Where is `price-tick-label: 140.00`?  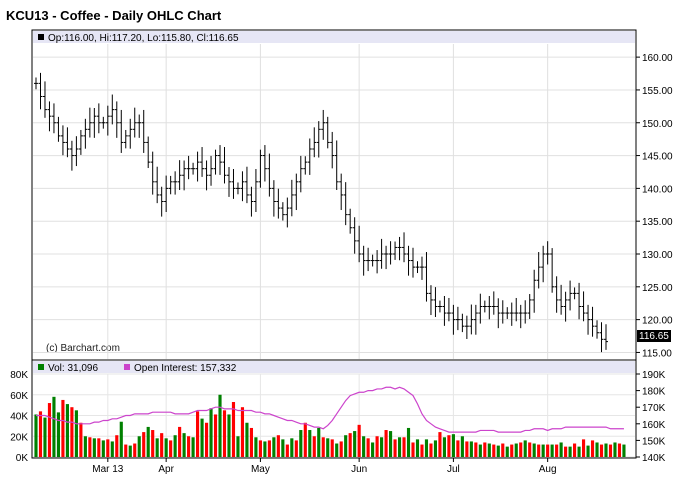
price-tick-label: 140.00 is located at coordinates (657, 189).